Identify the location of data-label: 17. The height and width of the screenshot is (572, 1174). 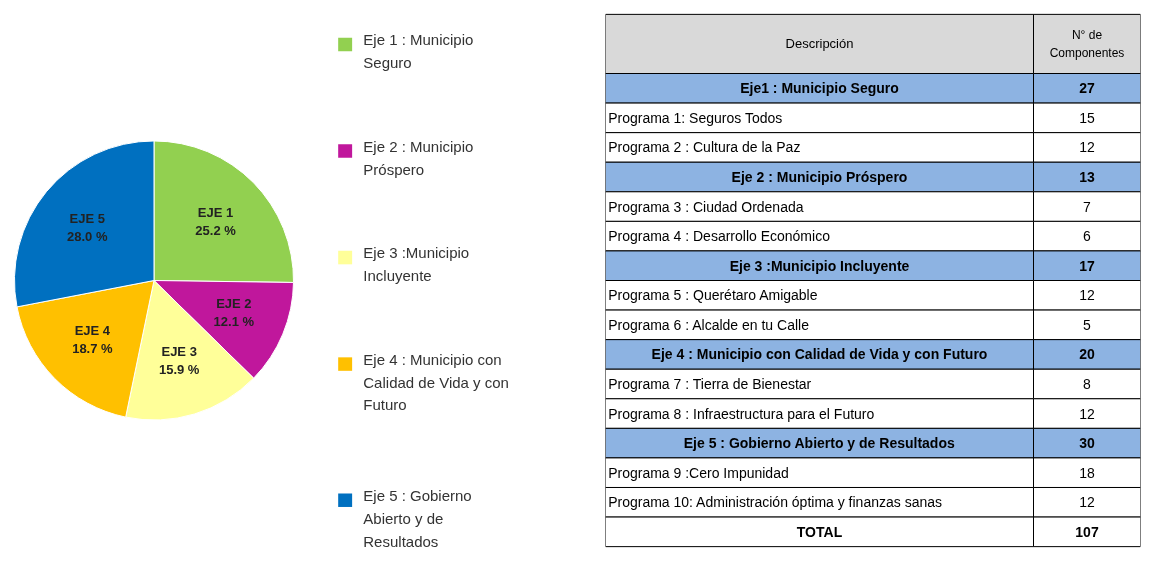
(1087, 265).